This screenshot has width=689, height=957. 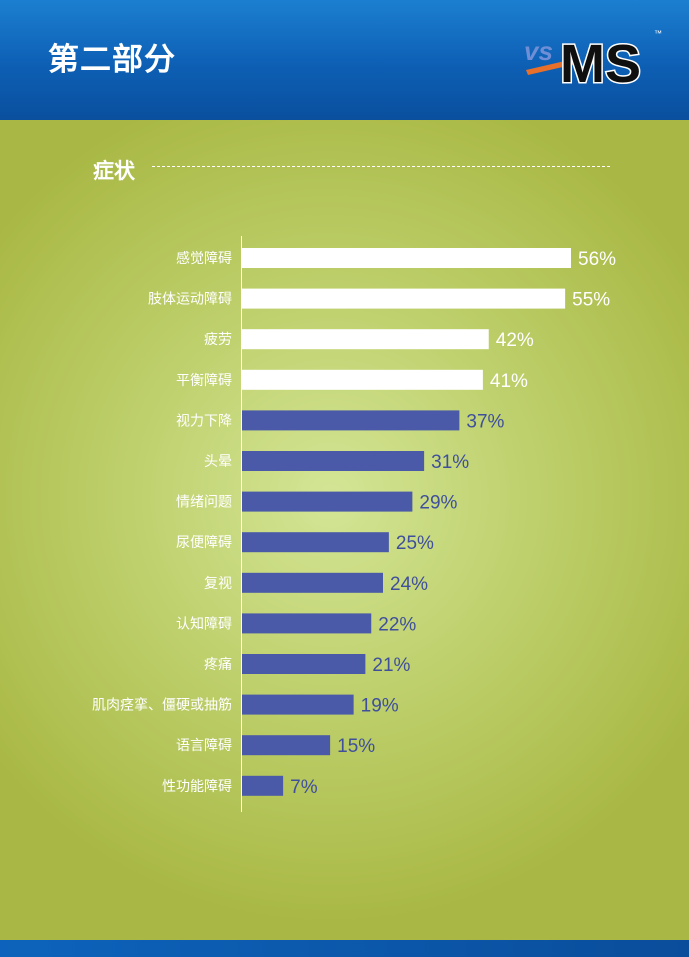 I want to click on category-label-11: 肌肉痉挛、僵硬或抽筋, so click(x=162, y=705).